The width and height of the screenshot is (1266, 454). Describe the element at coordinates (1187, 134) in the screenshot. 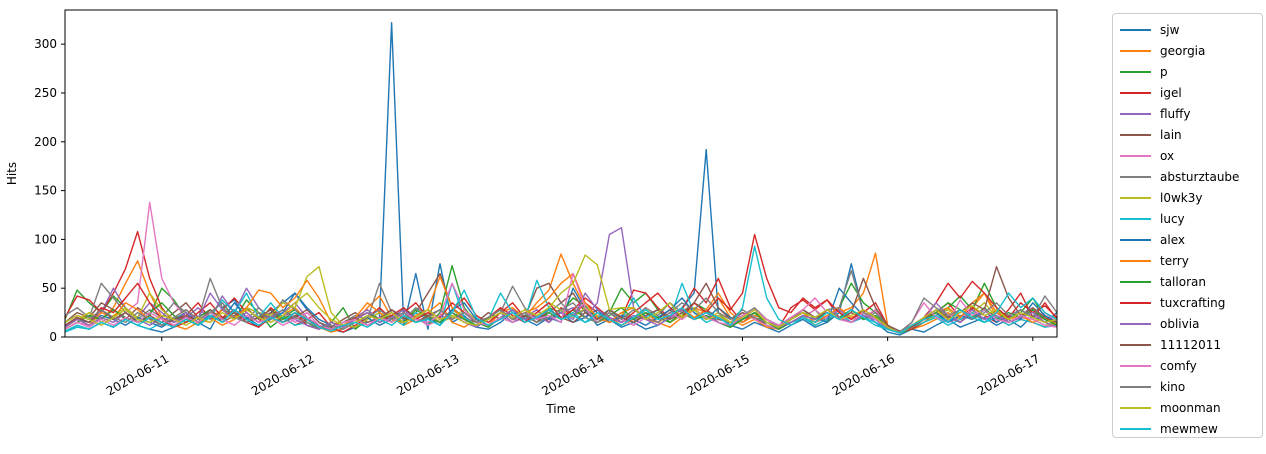

I see `legend-entry-lain: lain` at that location.